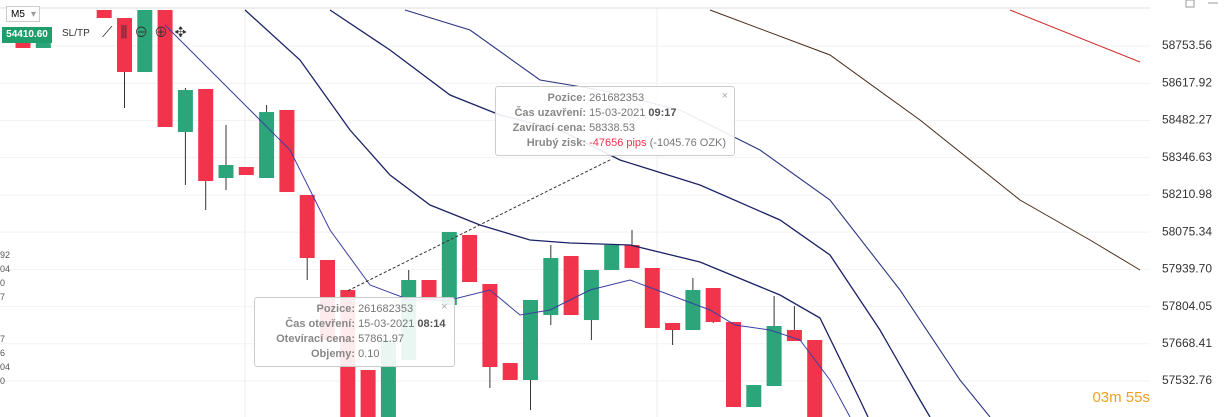  What do you see at coordinates (1075, 36) in the screenshot?
I see `fast-line` at bounding box center [1075, 36].